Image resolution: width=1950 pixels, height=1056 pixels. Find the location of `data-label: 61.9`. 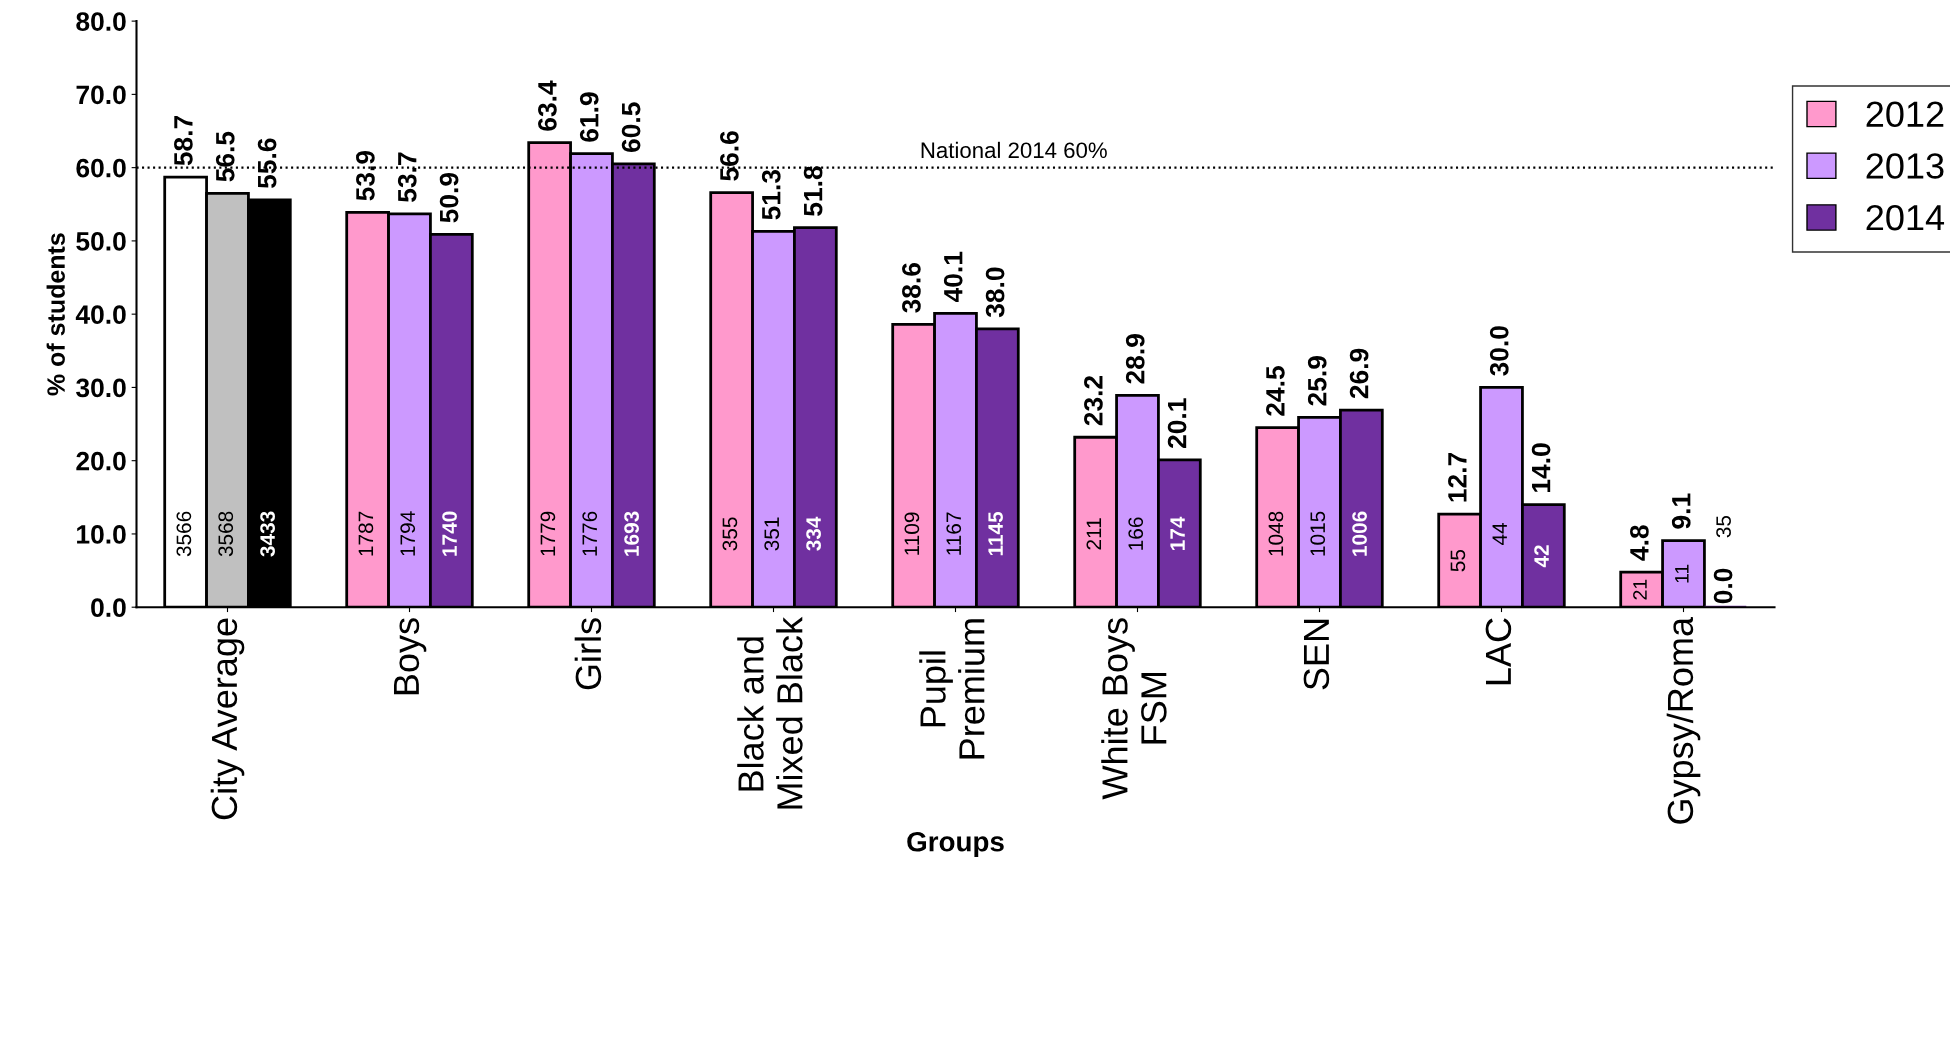

data-label: 61.9 is located at coordinates (589, 117).